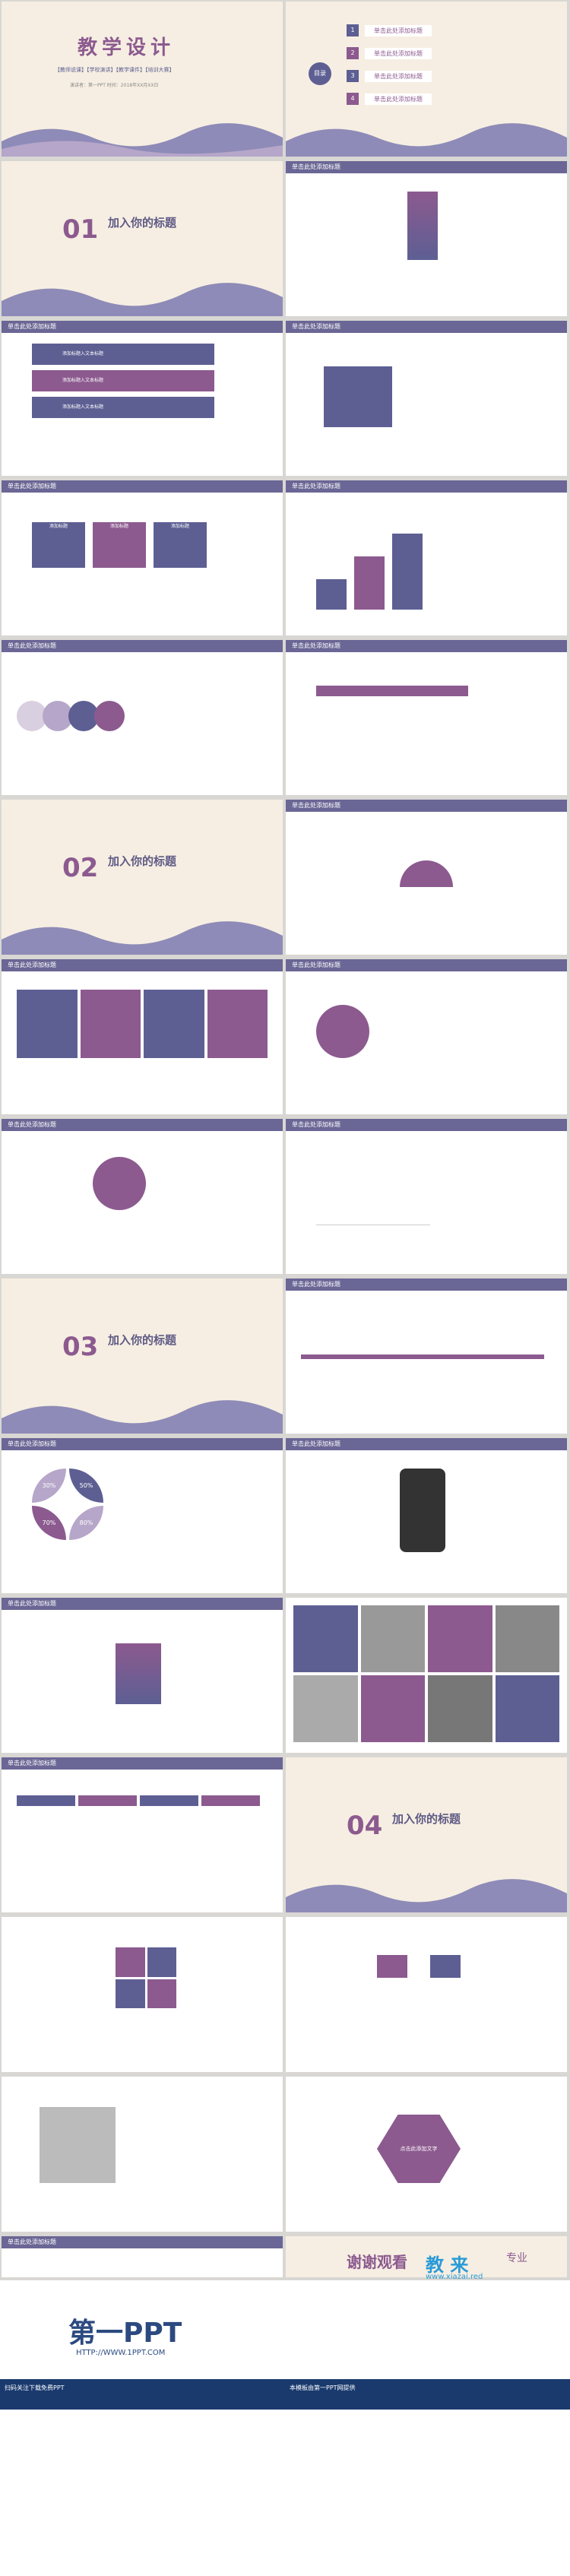 The image size is (570, 2576). Describe the element at coordinates (422, 226) in the screenshot. I see `cube-stack` at that location.